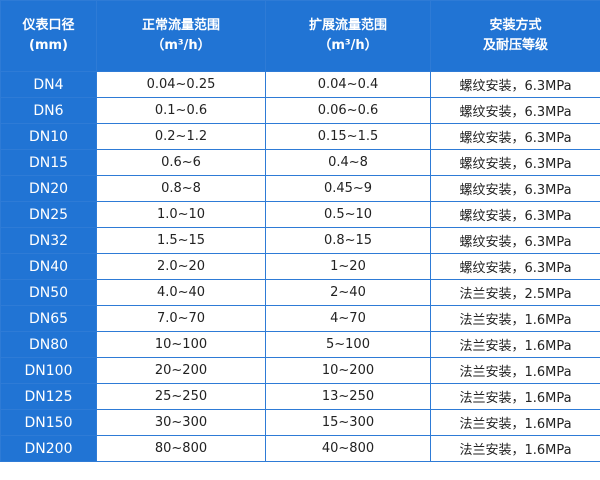  What do you see at coordinates (181, 136) in the screenshot?
I see `data-cell: 0.2~1.2` at bounding box center [181, 136].